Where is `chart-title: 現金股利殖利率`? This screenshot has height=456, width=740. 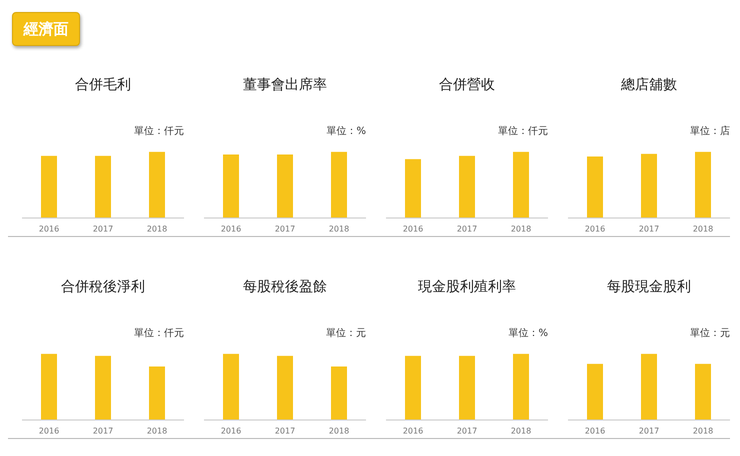 chart-title: 現金股利殖利率 is located at coordinates (467, 287).